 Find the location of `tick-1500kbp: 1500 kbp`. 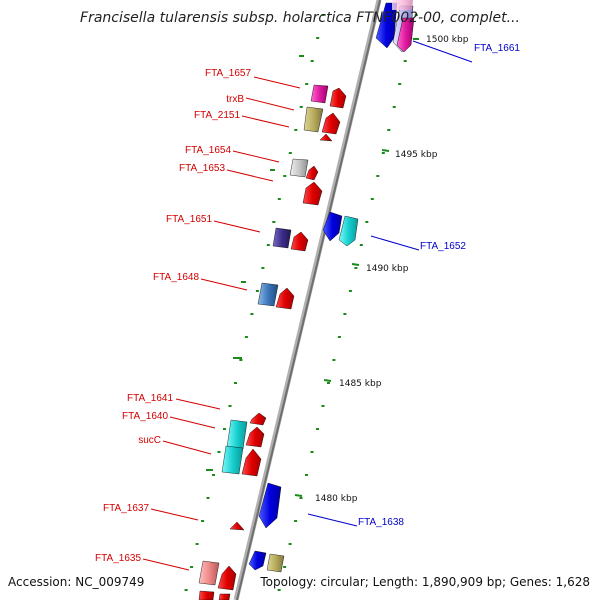

tick-1500kbp: 1500 kbp is located at coordinates (441, 40).